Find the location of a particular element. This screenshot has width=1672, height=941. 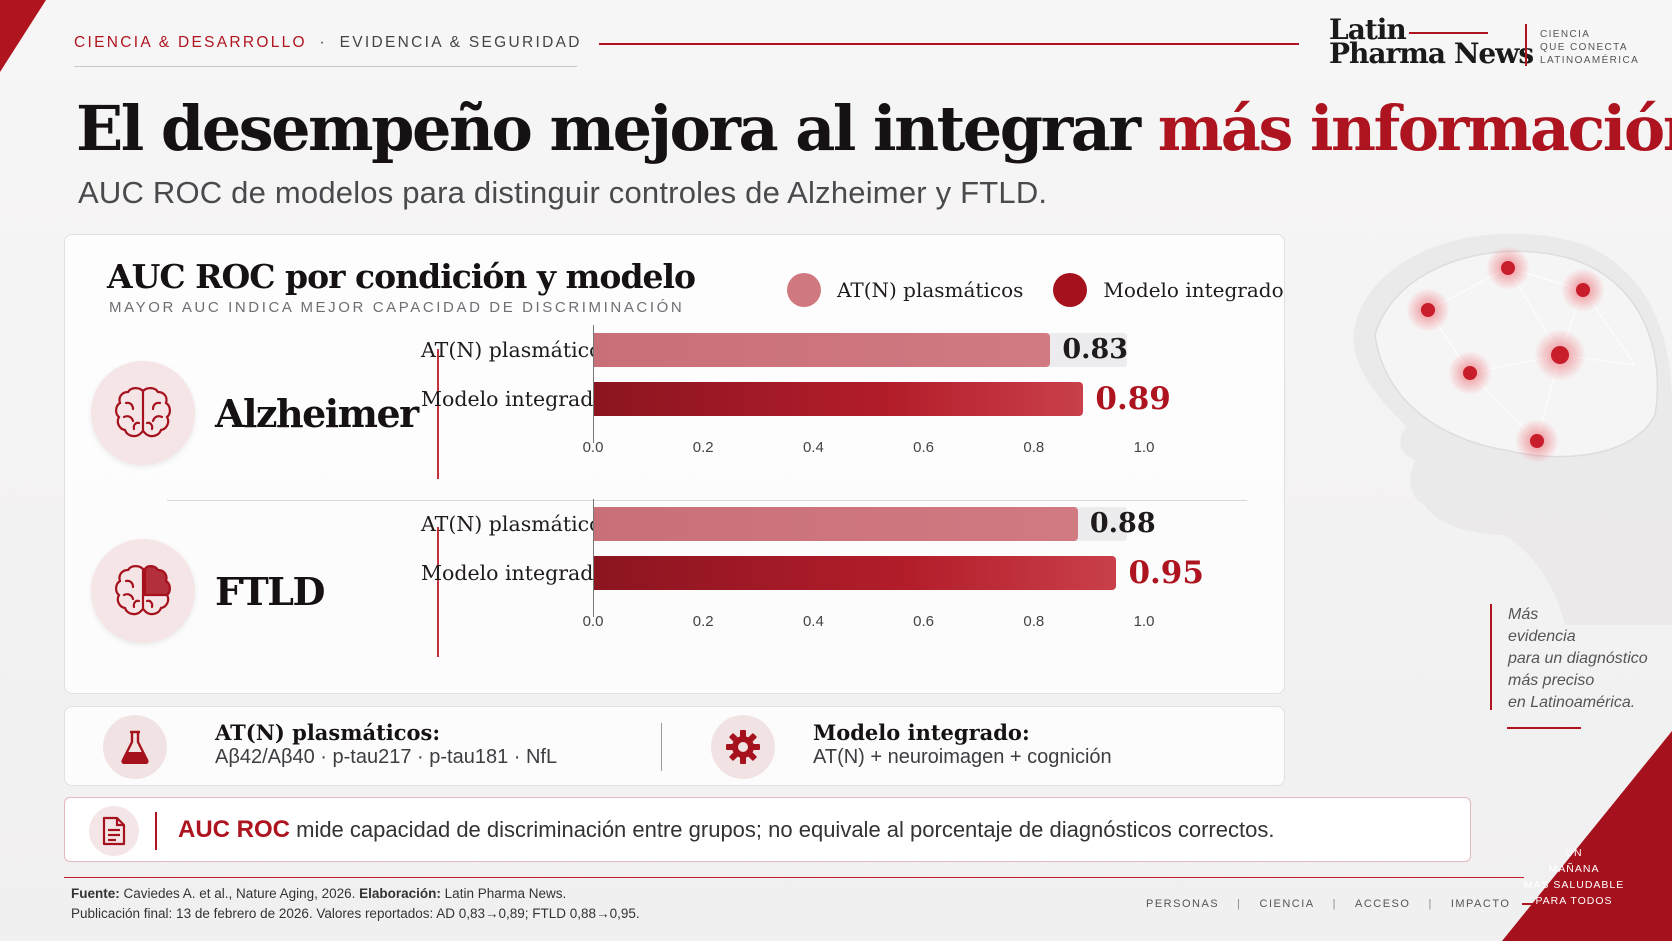

logo-line1: Latin is located at coordinates (1431, 30).